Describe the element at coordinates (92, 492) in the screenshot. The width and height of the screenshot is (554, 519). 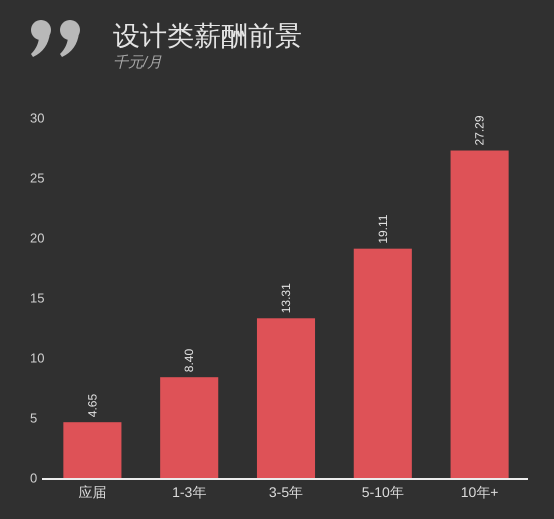
I see `x-tick-label: 应届` at that location.